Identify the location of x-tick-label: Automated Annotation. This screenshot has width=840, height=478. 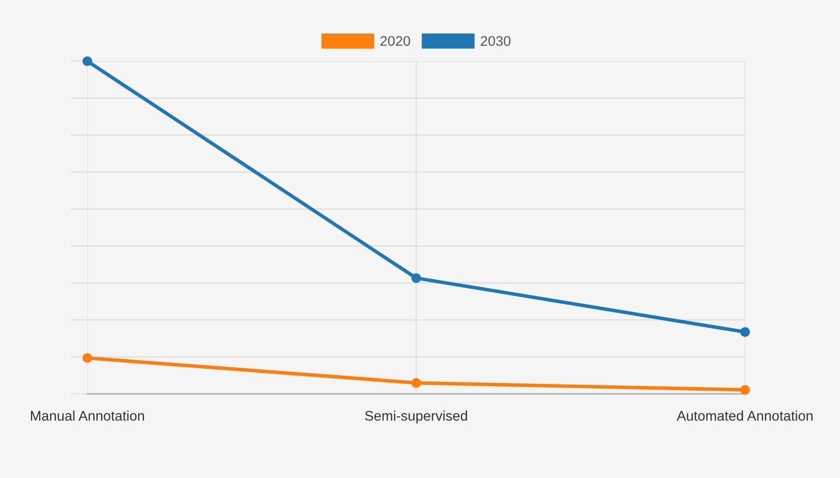
(744, 415).